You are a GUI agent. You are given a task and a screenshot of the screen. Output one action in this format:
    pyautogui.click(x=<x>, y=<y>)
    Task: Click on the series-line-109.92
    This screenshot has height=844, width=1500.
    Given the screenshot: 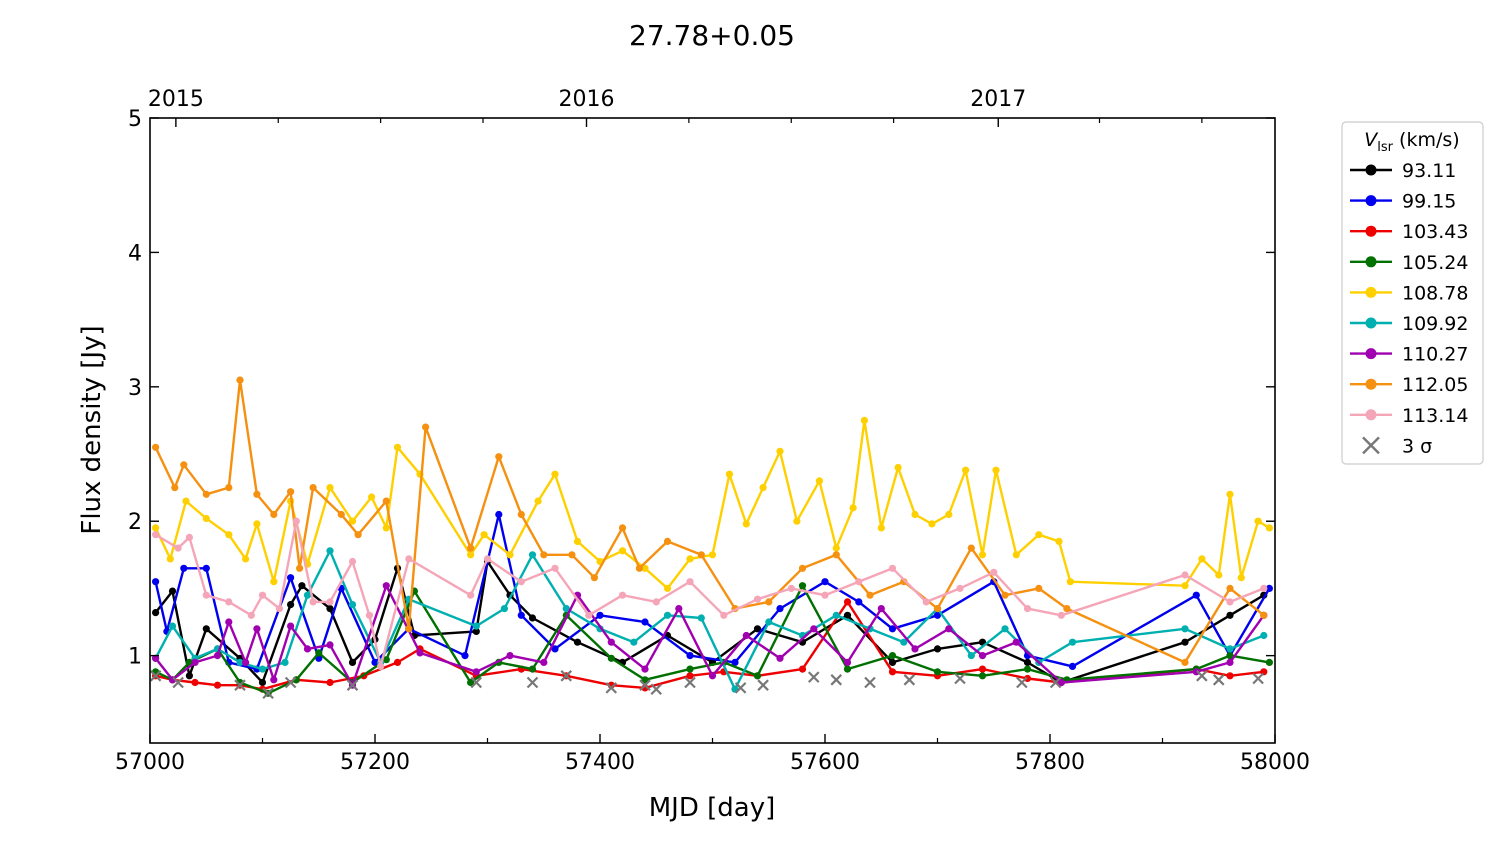 What is the action you would take?
    pyautogui.click(x=709, y=620)
    